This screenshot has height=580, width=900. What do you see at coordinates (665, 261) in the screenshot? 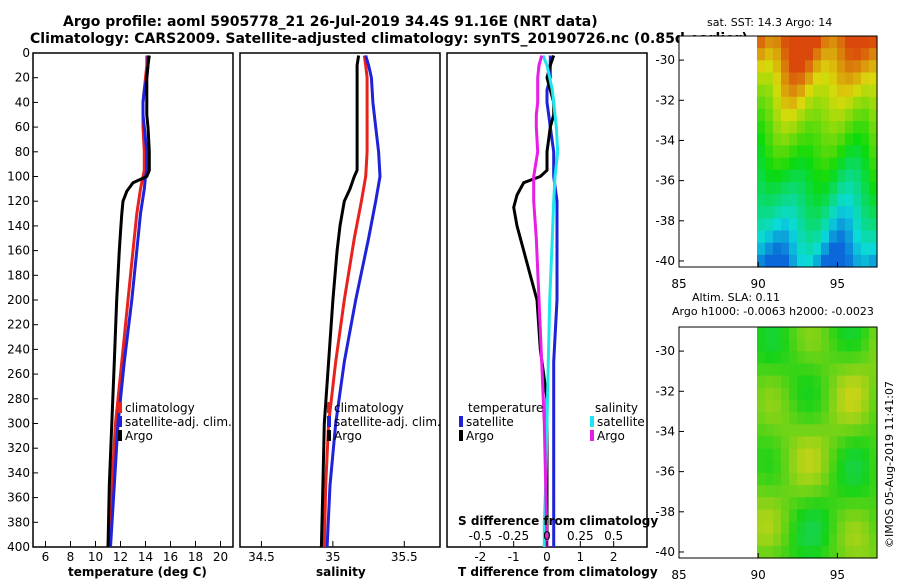
I see `sst-map-ytick-label: -40` at bounding box center [665, 261].